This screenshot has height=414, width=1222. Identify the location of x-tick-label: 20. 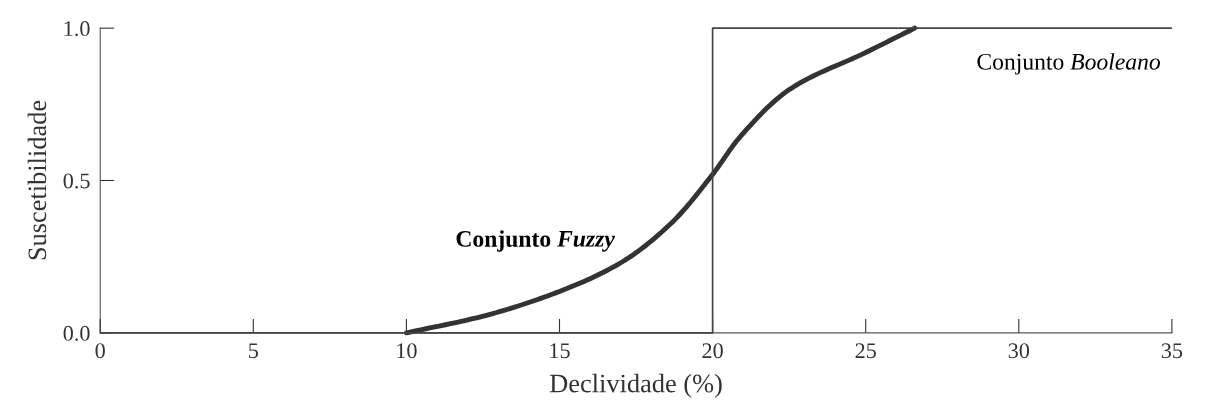
(712, 351).